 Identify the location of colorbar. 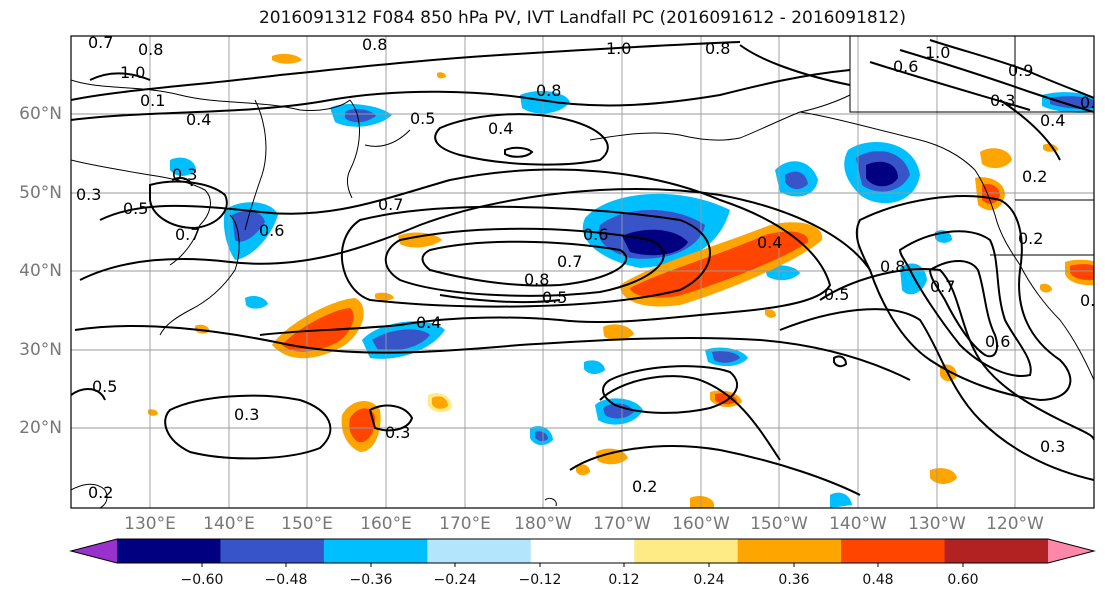
(582, 552).